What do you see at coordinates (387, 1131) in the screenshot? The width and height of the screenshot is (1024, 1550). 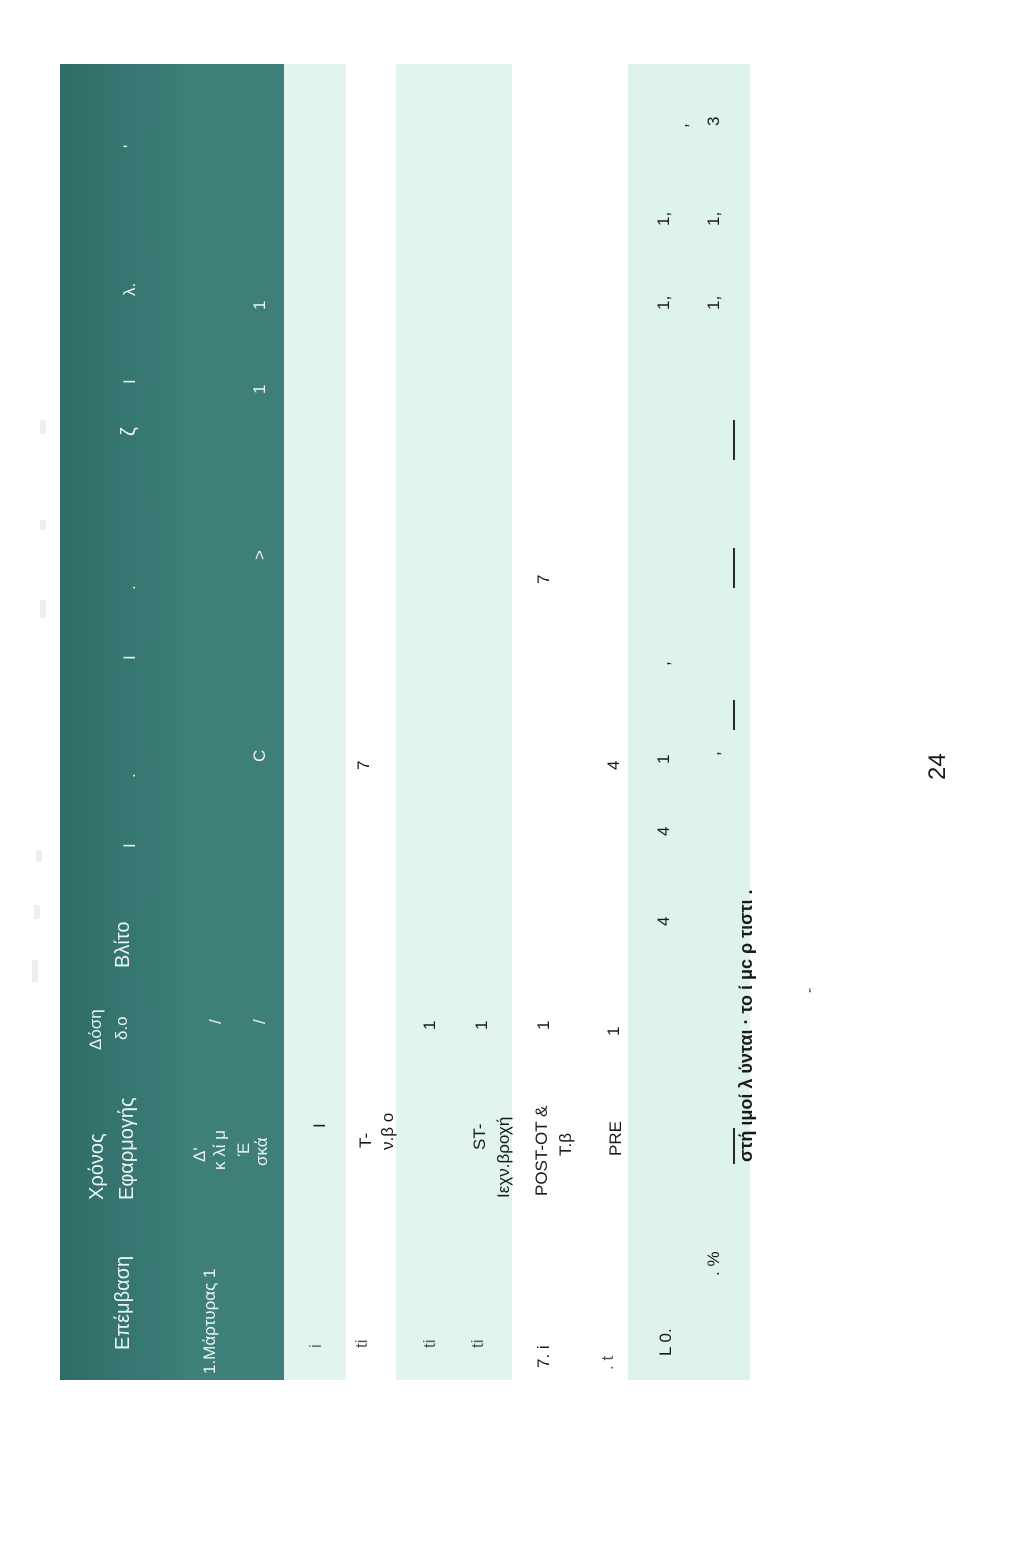 I see `row-3-time-2: ν.β ο` at bounding box center [387, 1131].